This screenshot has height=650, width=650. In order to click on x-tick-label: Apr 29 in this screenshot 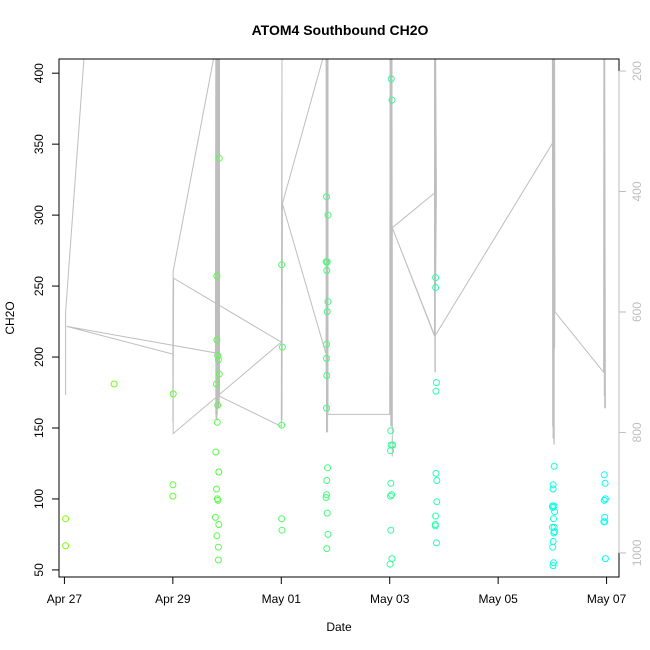, I will do `click(173, 599)`.